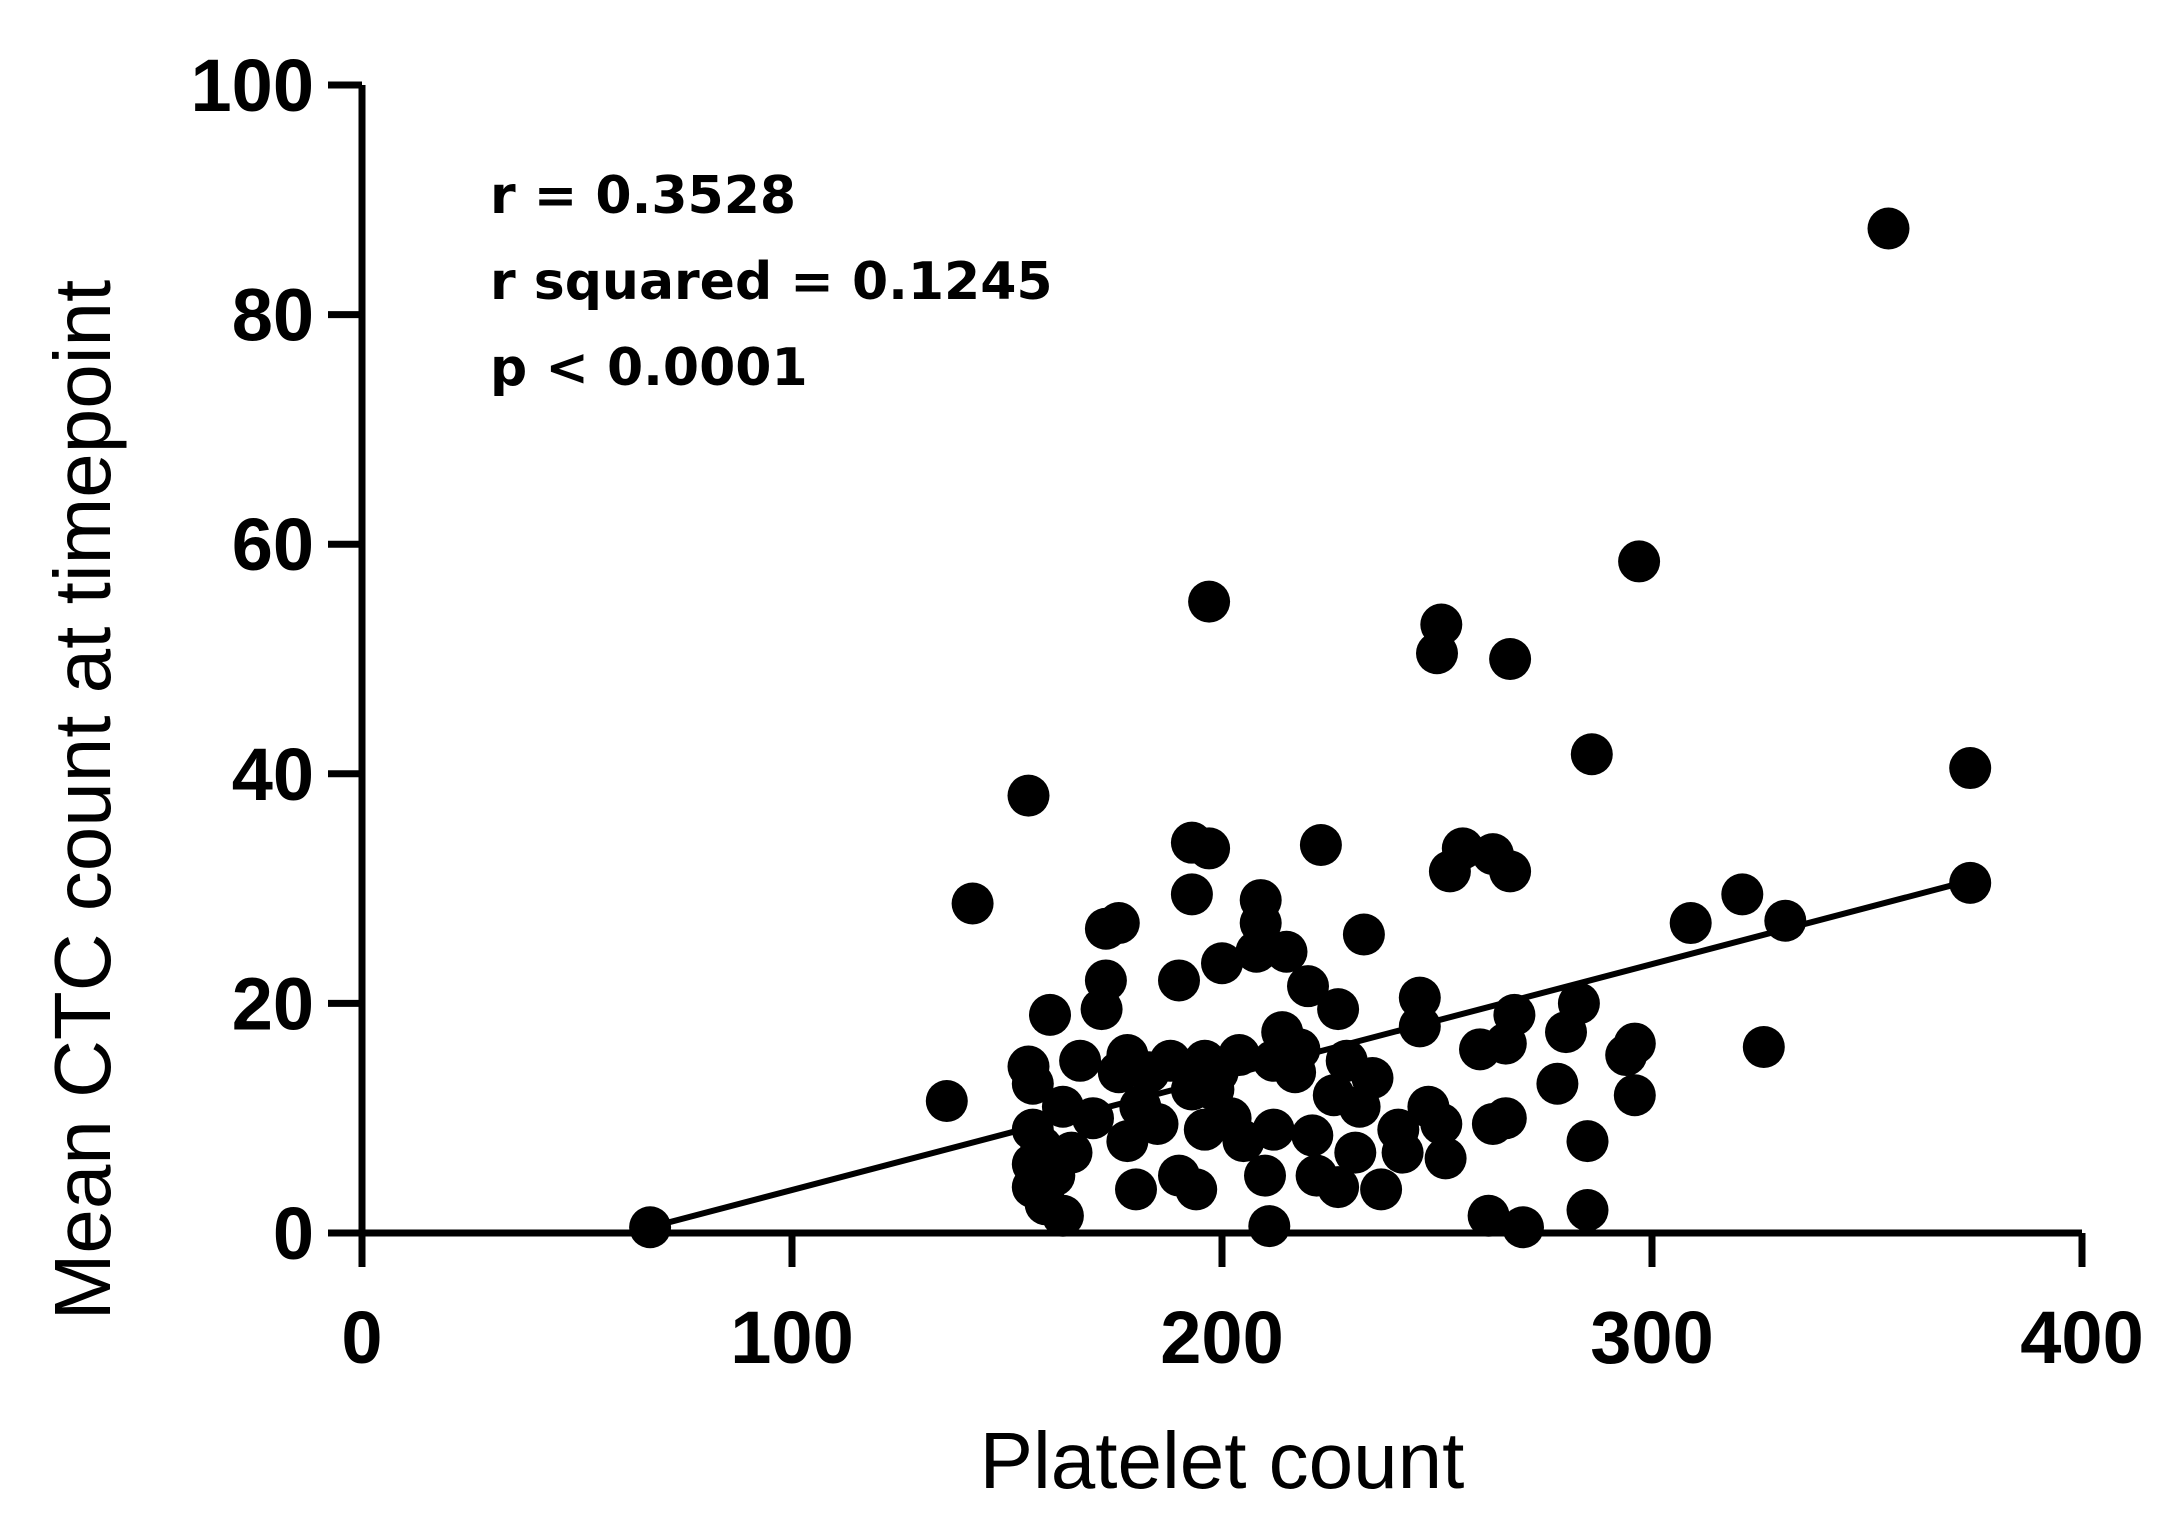  I want to click on y-tick-label: 60, so click(273, 544).